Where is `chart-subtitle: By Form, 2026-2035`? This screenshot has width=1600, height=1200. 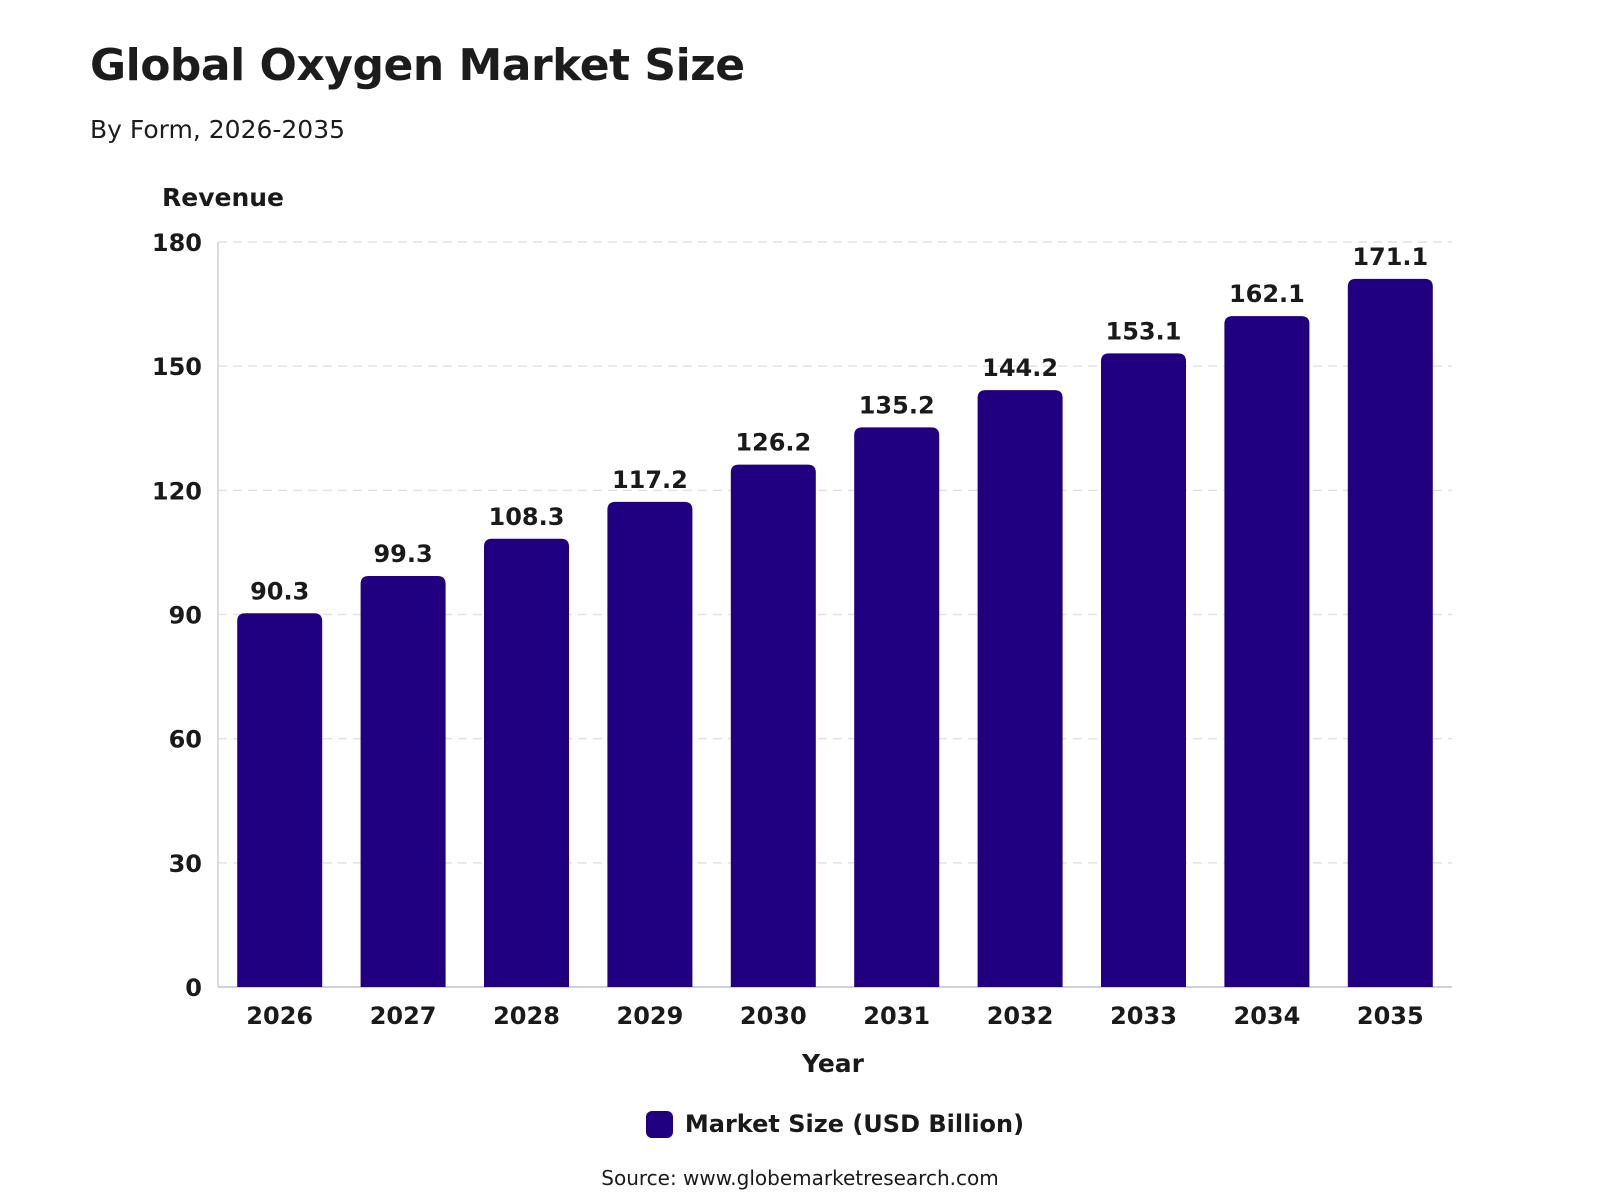 chart-subtitle: By Form, 2026-2035 is located at coordinates (218, 129).